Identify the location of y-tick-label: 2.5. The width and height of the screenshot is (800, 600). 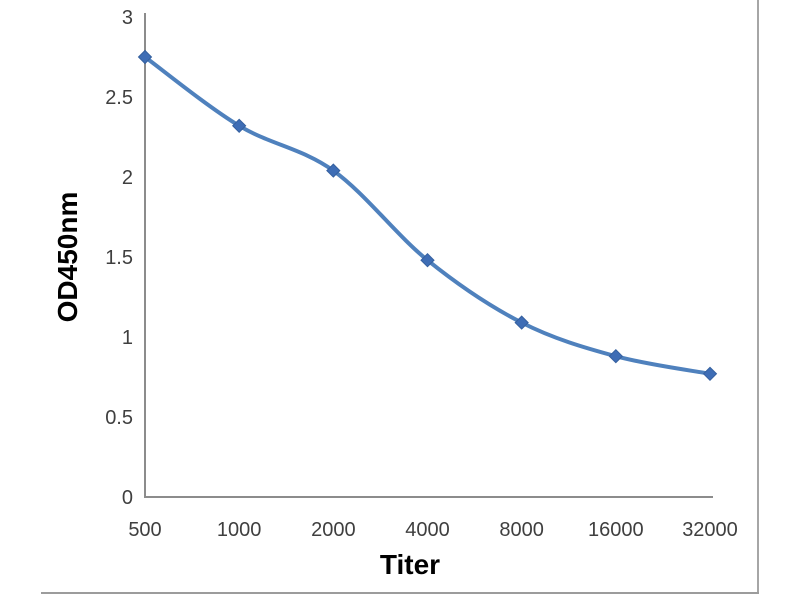
(119, 98).